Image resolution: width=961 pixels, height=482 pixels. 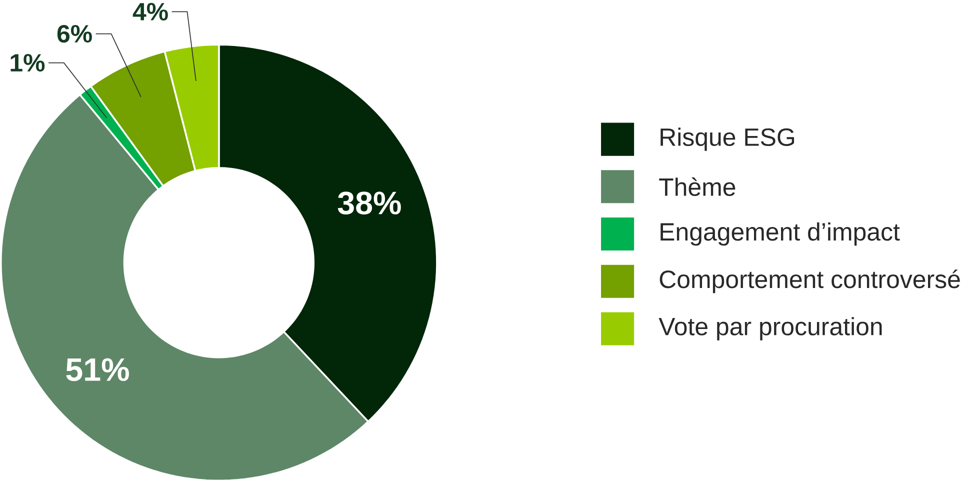 I want to click on legend-label: Engagement d’impact, so click(x=780, y=234).